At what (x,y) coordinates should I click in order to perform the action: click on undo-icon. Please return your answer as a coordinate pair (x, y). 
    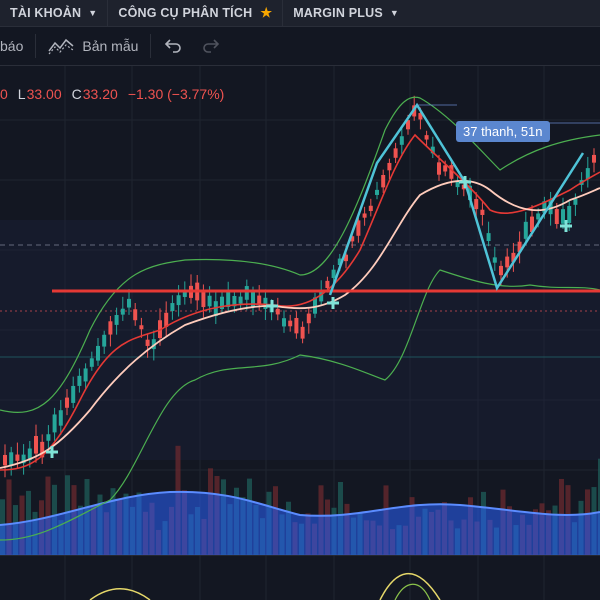
    Looking at the image, I should click on (173, 46).